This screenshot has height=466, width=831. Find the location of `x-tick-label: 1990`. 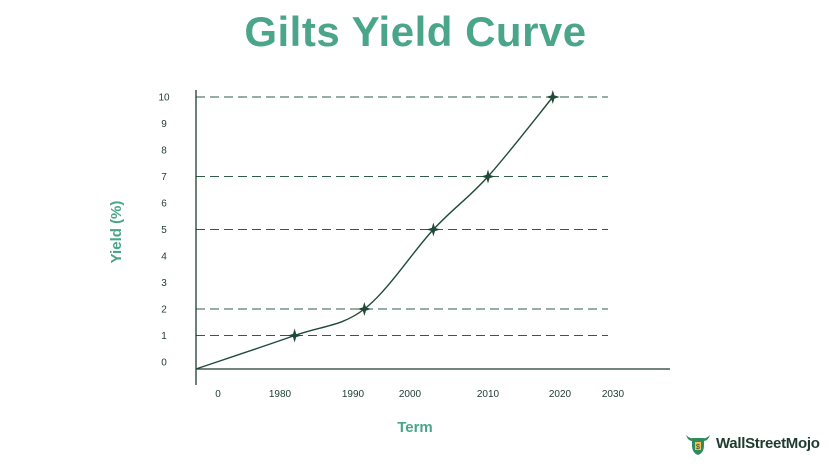

x-tick-label: 1990 is located at coordinates (353, 394).